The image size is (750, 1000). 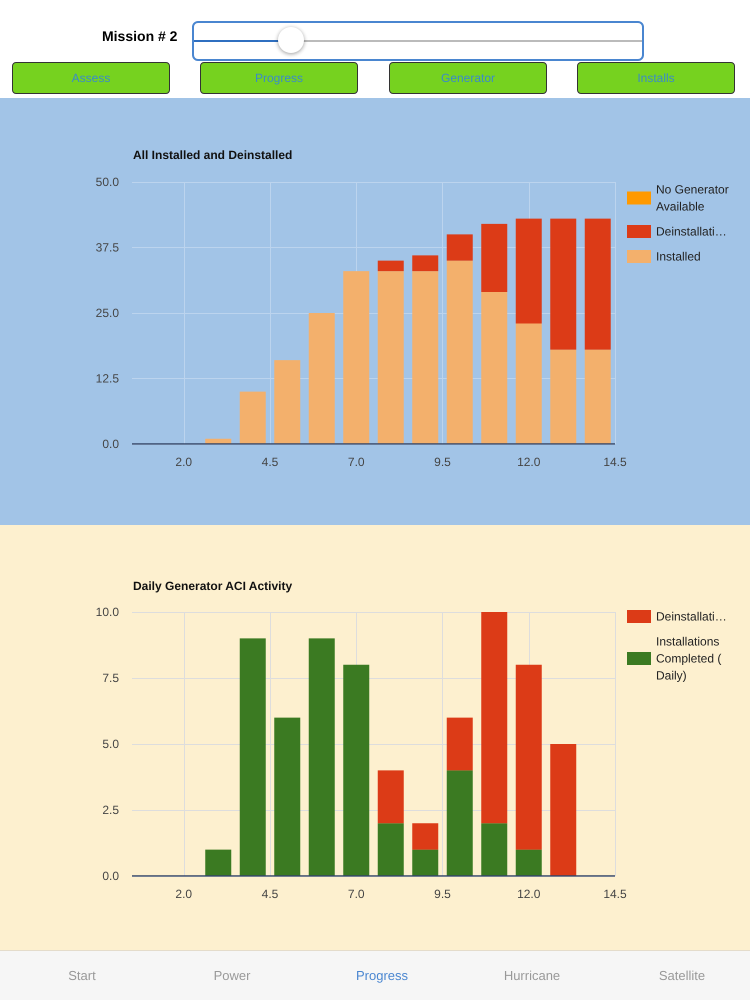 I want to click on legend-label: No Generator Available, so click(x=694, y=198).